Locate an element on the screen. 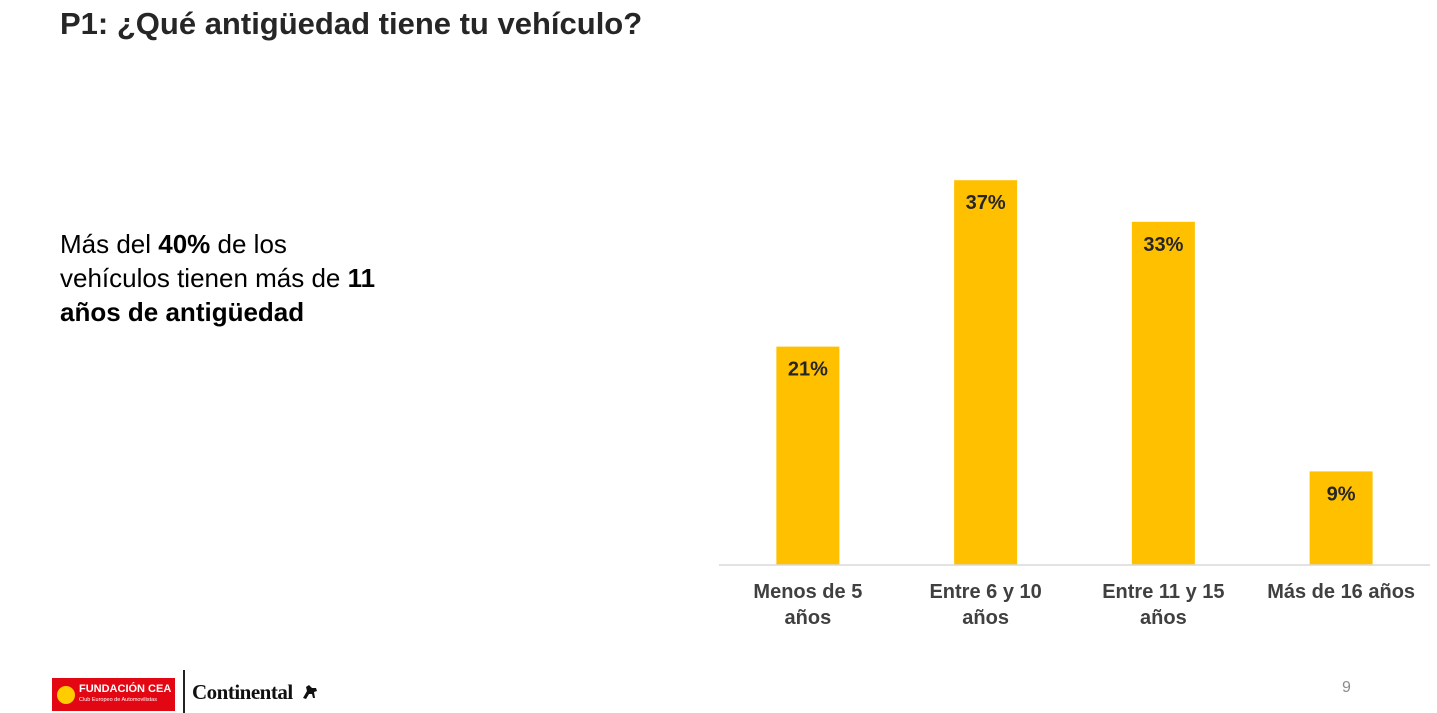 This screenshot has height=713, width=1437. callout-highlight-percent: 40% is located at coordinates (184, 244).